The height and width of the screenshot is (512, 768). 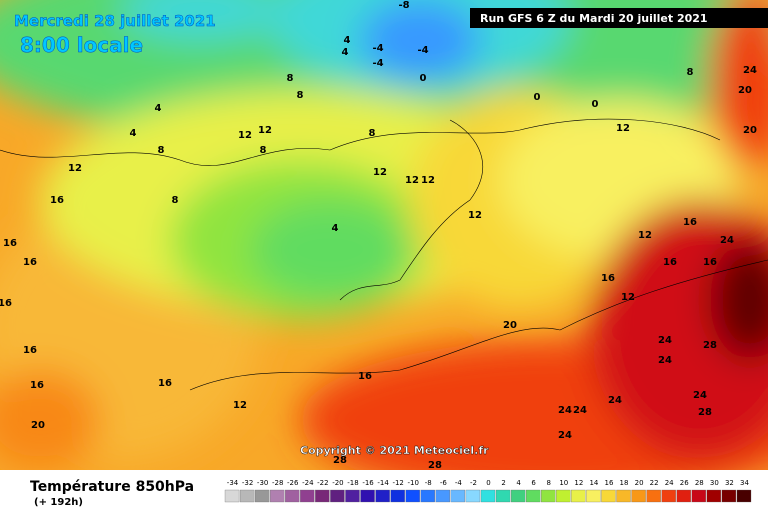 What do you see at coordinates (684, 483) in the screenshot?
I see `scale-label: 26` at bounding box center [684, 483].